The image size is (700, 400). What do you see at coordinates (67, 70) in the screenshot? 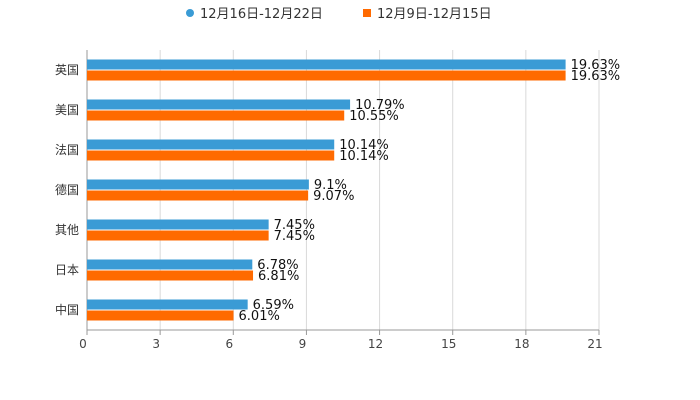
I see `category-label: 英国` at bounding box center [67, 70].